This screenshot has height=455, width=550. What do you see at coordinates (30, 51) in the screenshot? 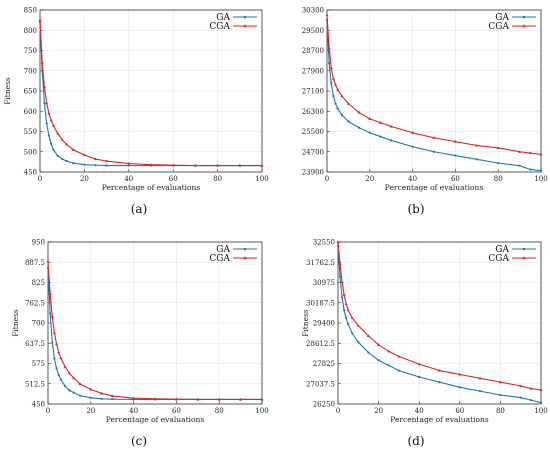
I see `y-tick-label: 750` at bounding box center [30, 51].